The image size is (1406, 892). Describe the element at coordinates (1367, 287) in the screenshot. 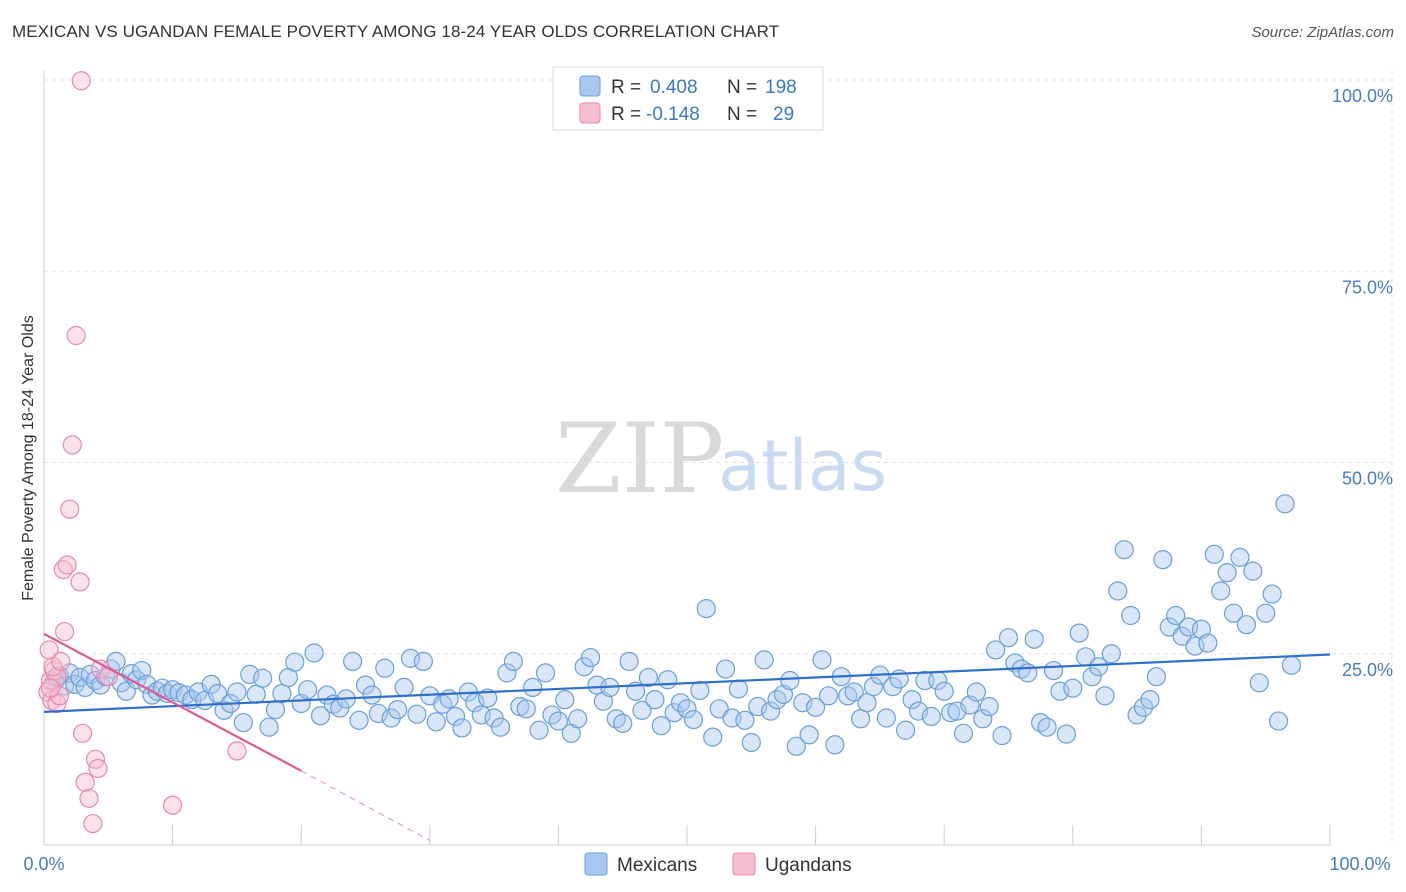

I see `y-tick-label-75: 75.0%` at that location.